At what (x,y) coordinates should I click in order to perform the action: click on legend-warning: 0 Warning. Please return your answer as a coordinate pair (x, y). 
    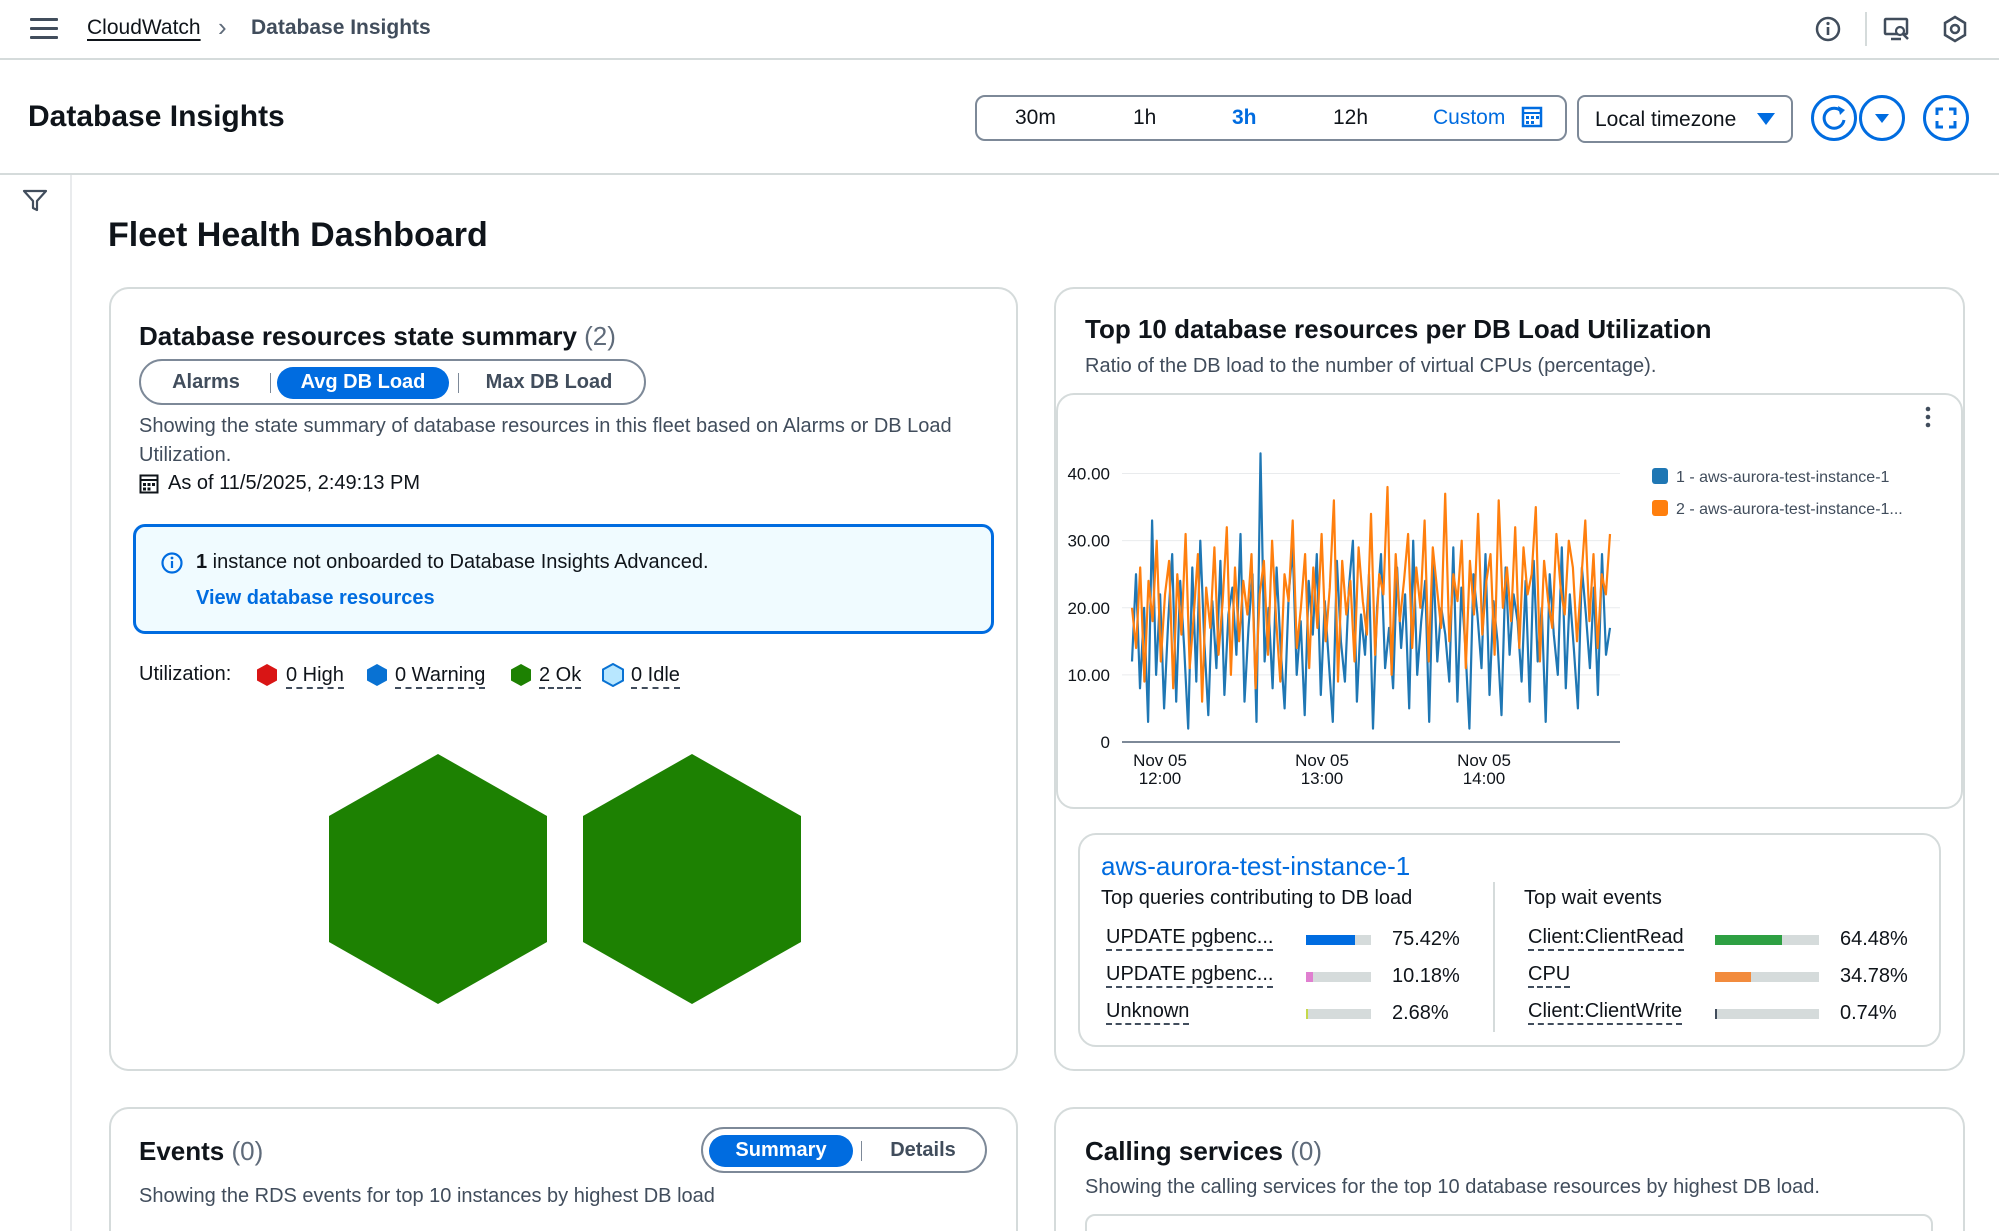
    Looking at the image, I should click on (440, 676).